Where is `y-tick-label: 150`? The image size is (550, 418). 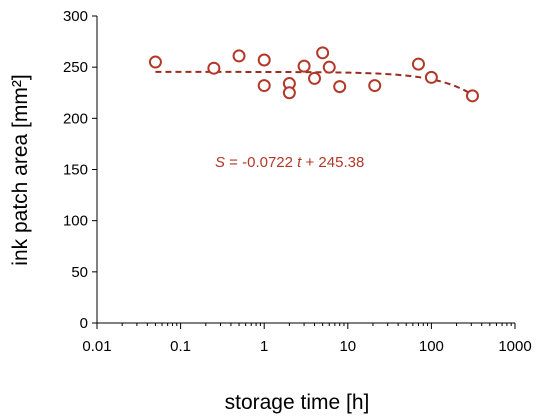 y-tick-label: 150 is located at coordinates (75, 170).